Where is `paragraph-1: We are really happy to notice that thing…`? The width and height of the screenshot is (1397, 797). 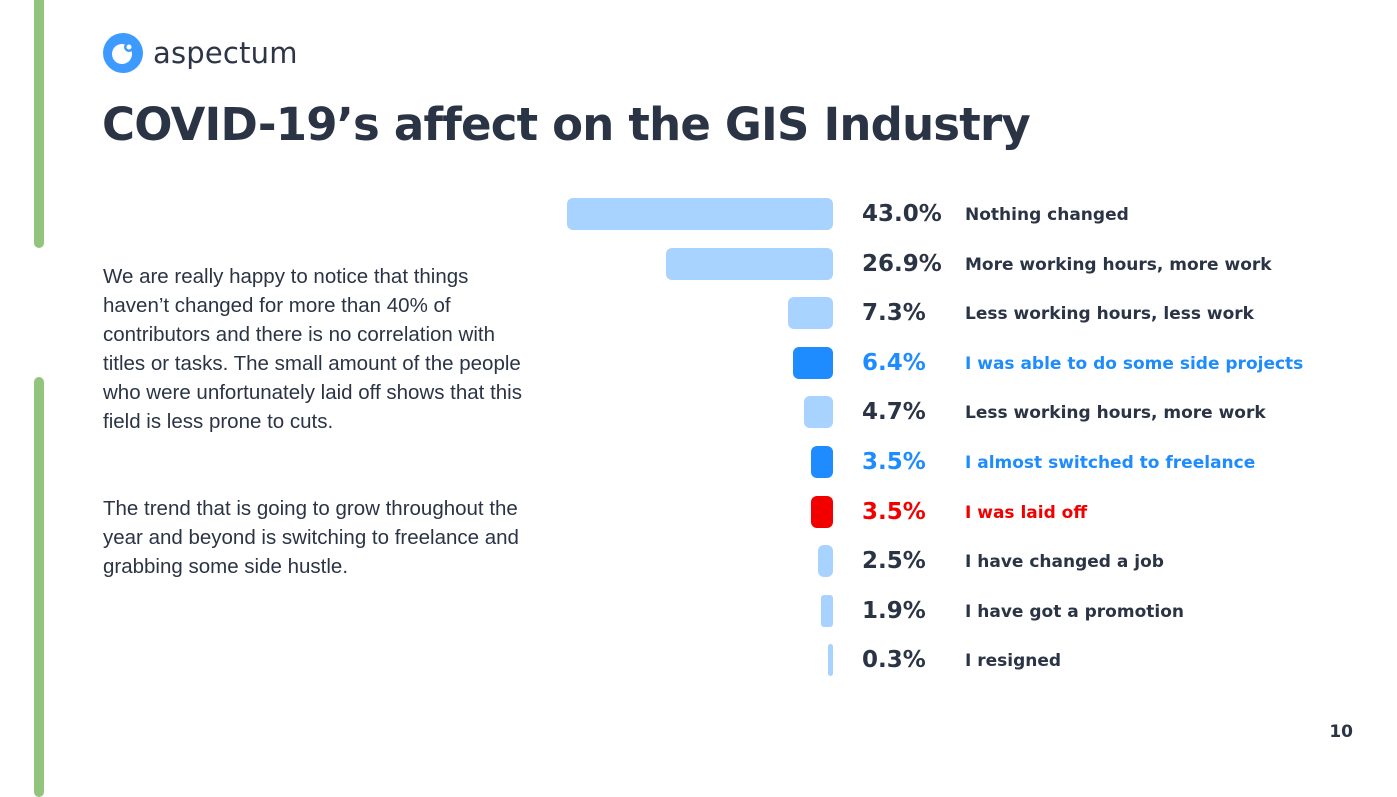 paragraph-1: We are really happy to notice that thing… is located at coordinates (312, 349).